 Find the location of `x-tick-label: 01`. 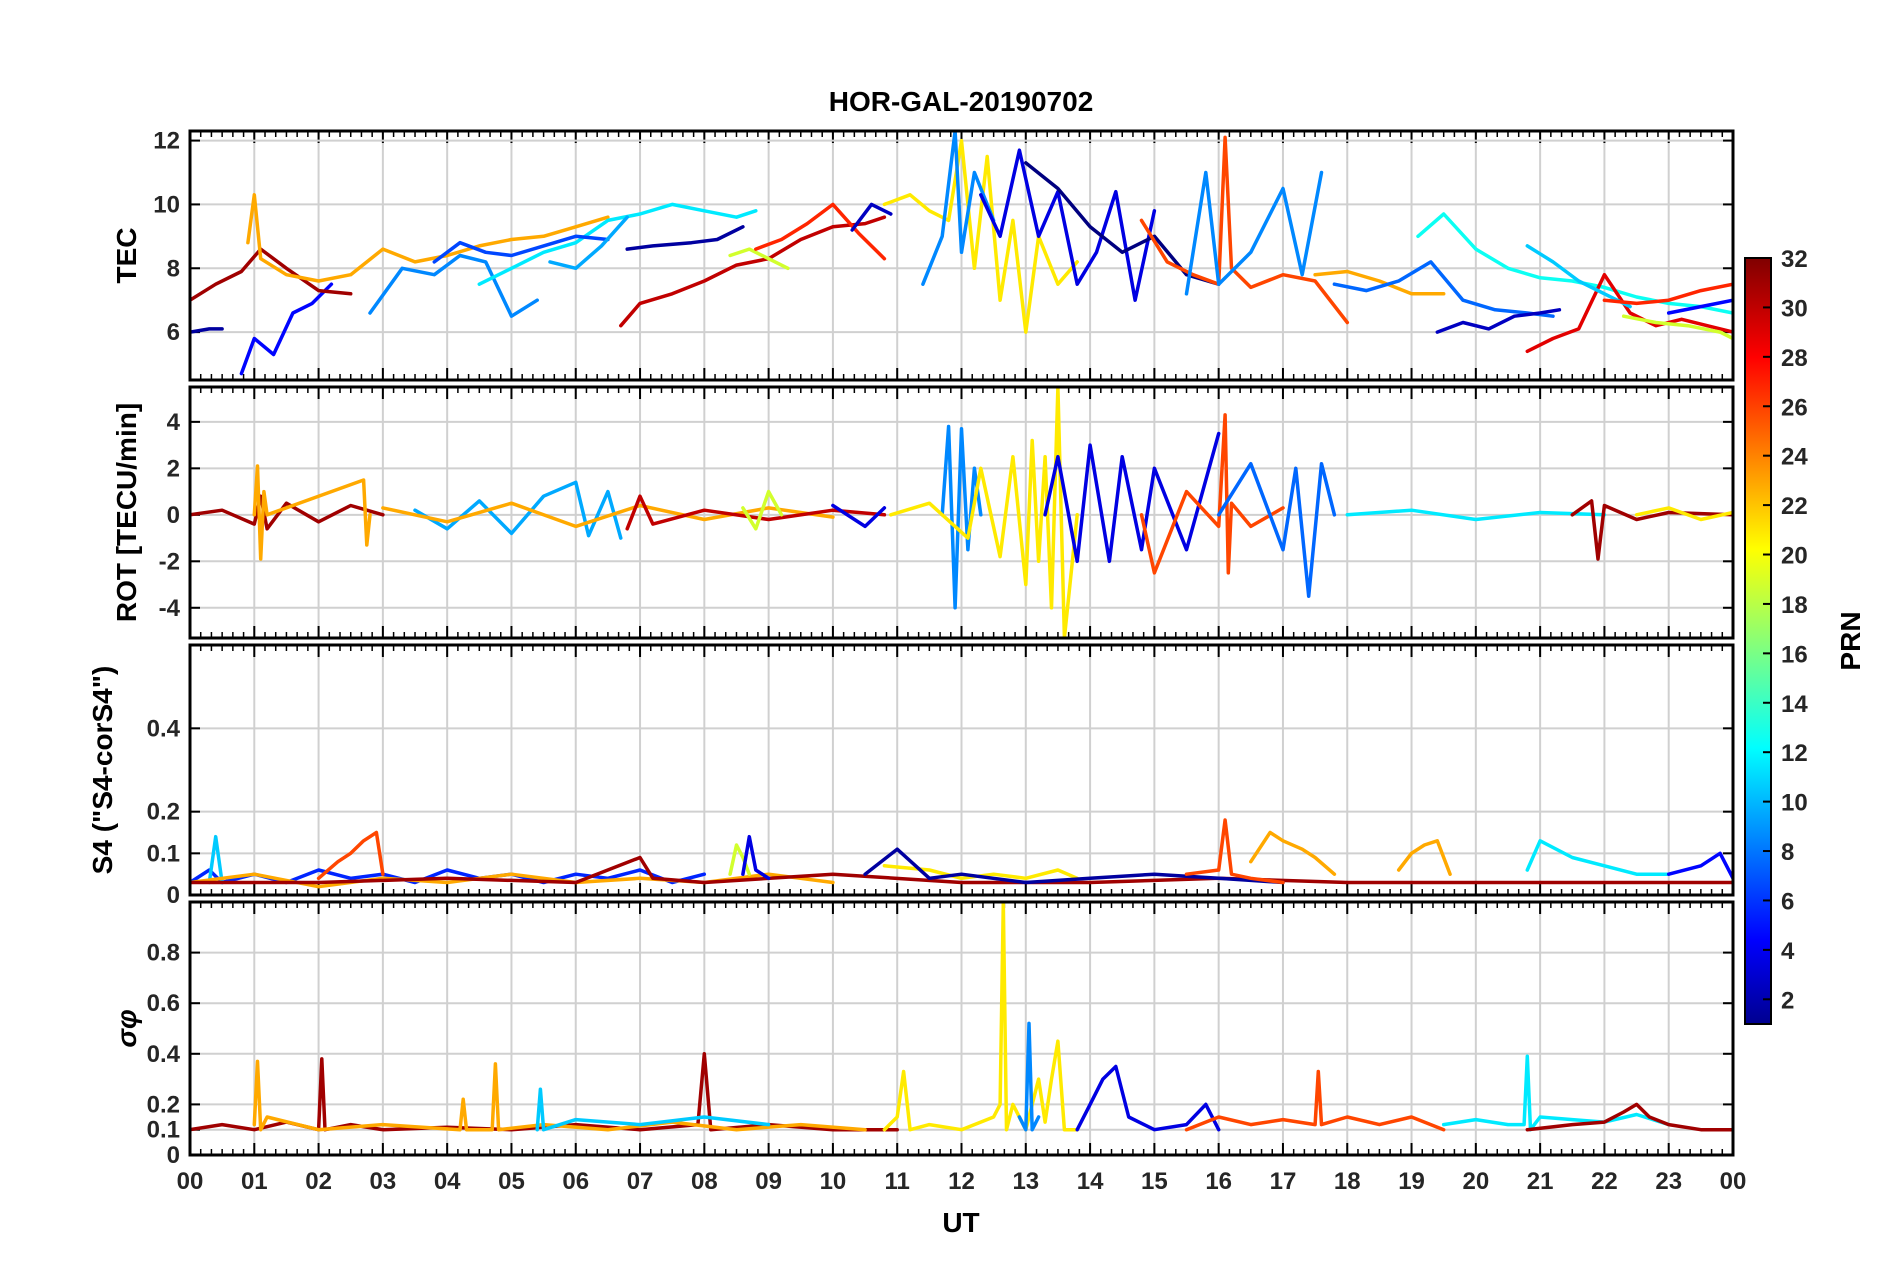

x-tick-label: 01 is located at coordinates (254, 1181).